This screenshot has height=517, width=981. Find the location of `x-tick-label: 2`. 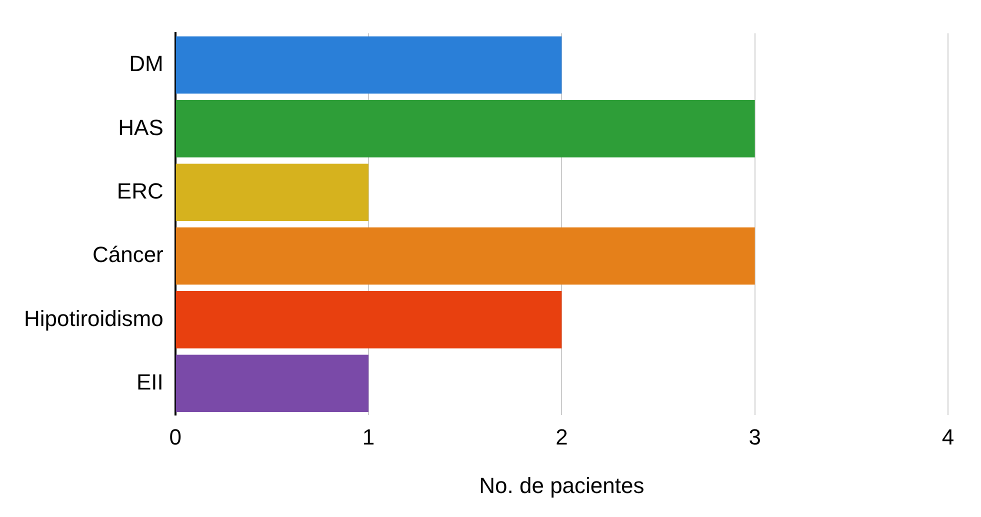

x-tick-label: 2 is located at coordinates (562, 437).